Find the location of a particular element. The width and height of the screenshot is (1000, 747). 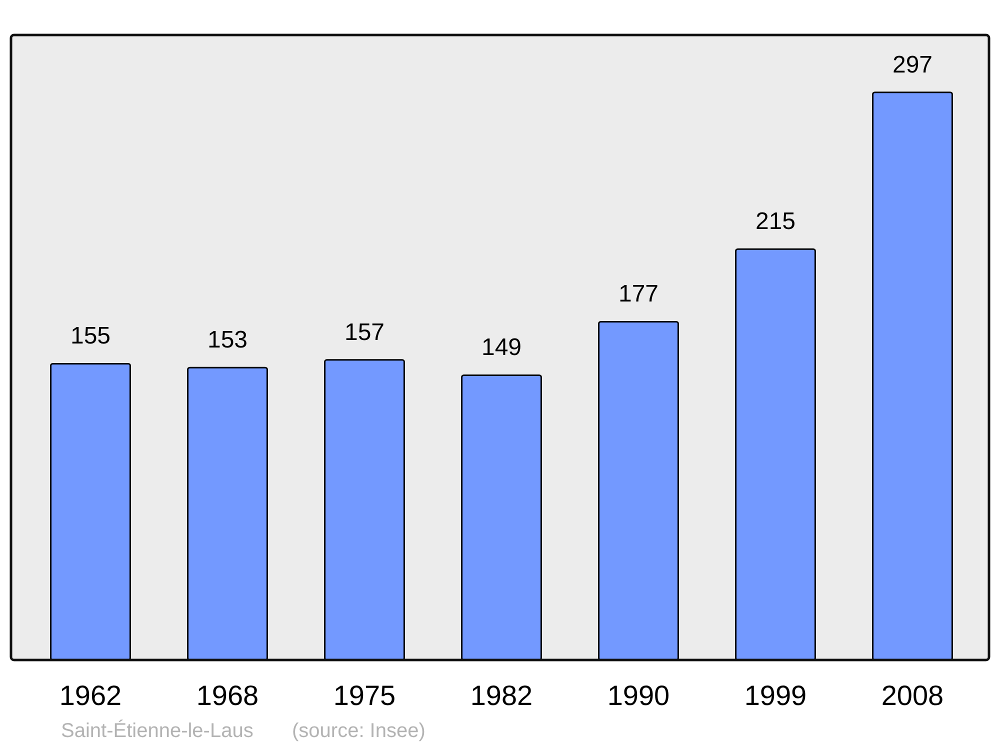

data-label: 177 is located at coordinates (638, 294).